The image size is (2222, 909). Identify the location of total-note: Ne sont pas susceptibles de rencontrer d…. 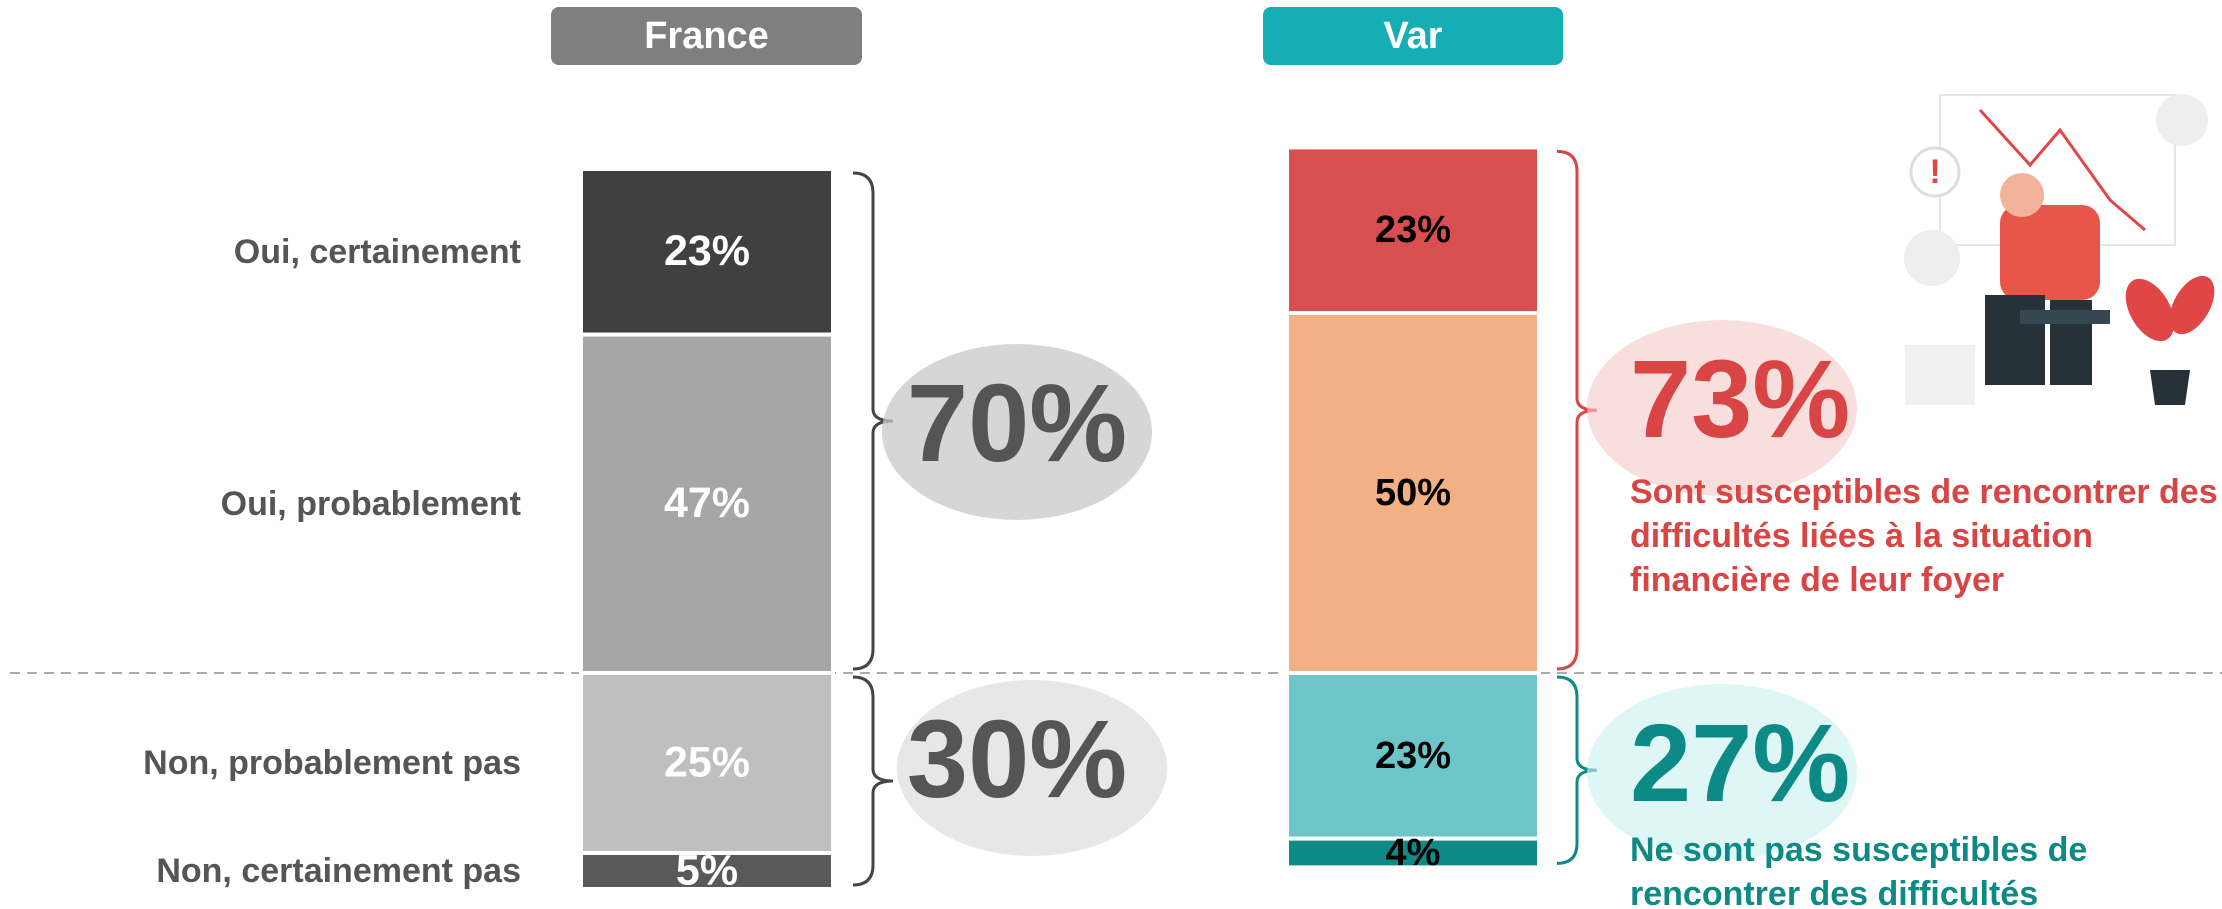
(1859, 870).